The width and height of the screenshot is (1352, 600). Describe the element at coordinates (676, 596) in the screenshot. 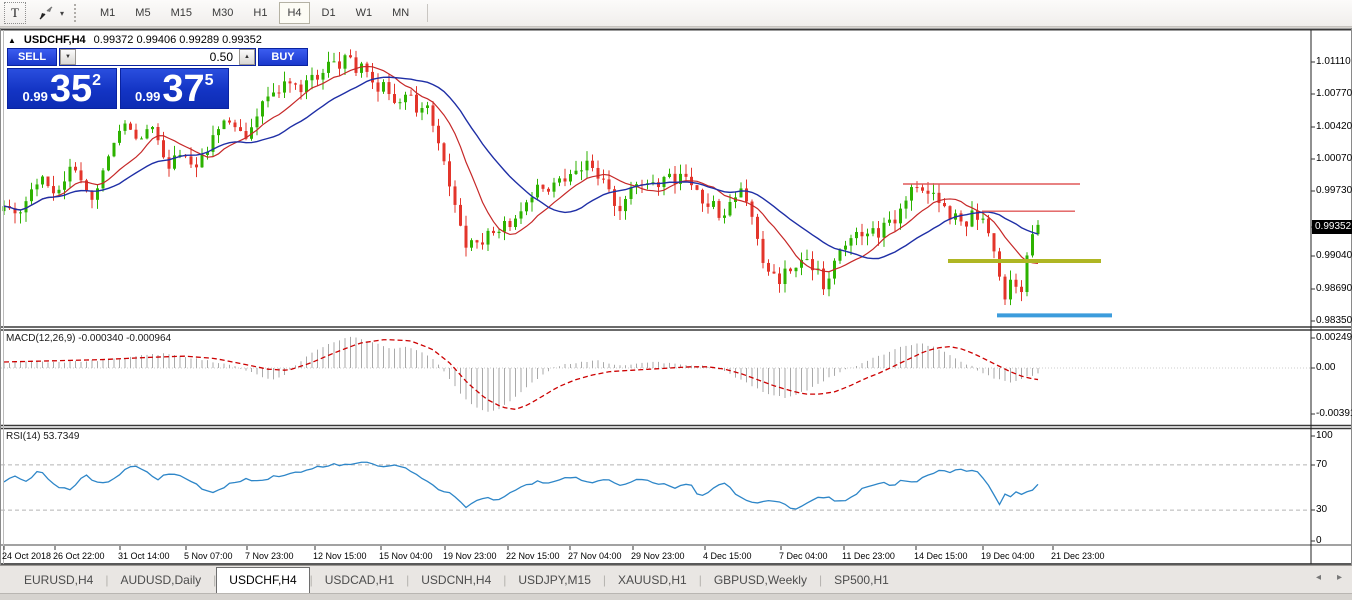

I see `window-bottom-edge` at that location.